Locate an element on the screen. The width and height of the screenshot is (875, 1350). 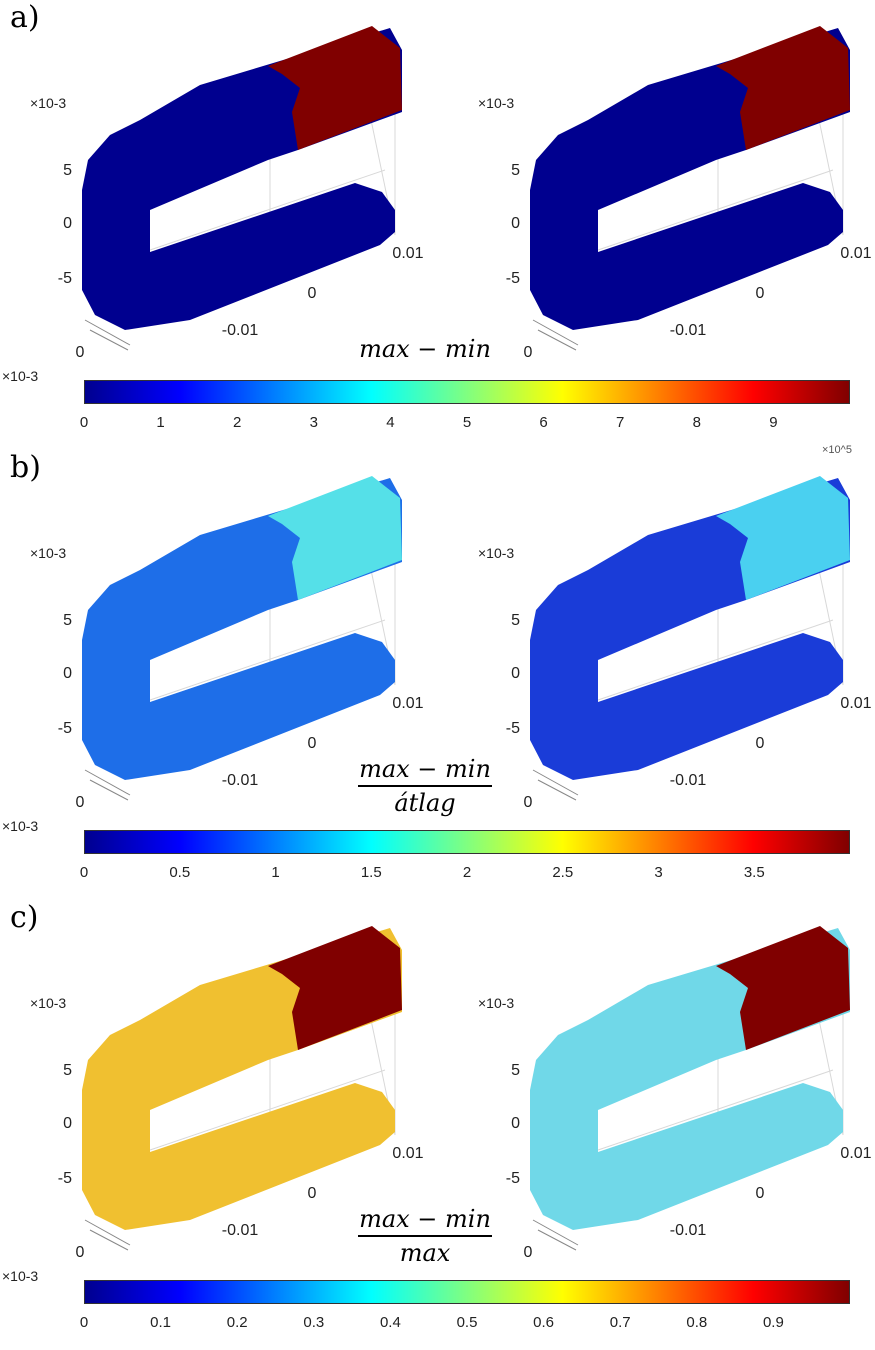
colorbar-tick-label: 8 is located at coordinates (696, 422).